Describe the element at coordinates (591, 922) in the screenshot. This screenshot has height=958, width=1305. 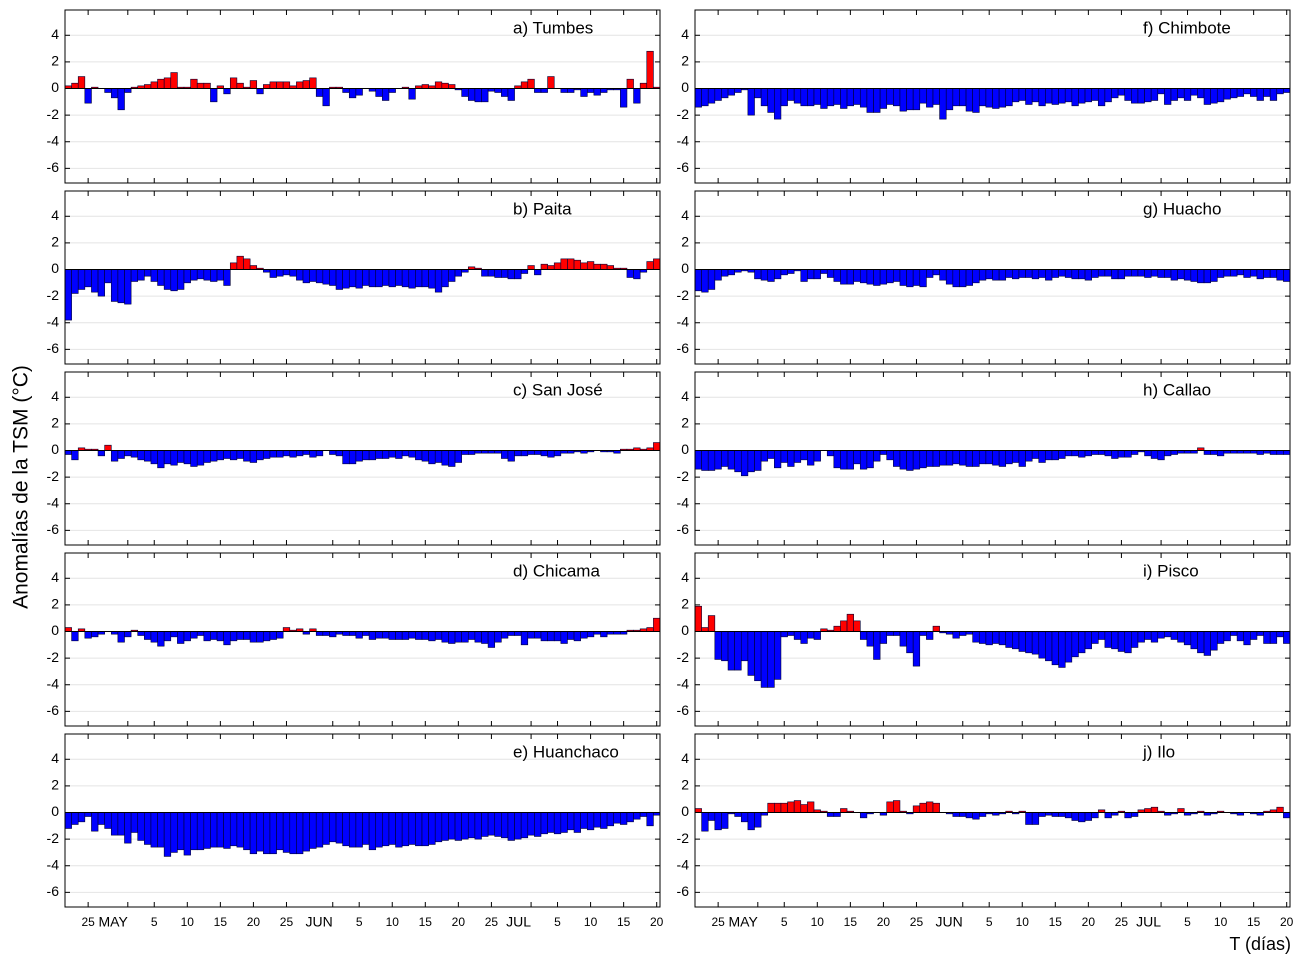
I see `x-tick-label: 10` at that location.